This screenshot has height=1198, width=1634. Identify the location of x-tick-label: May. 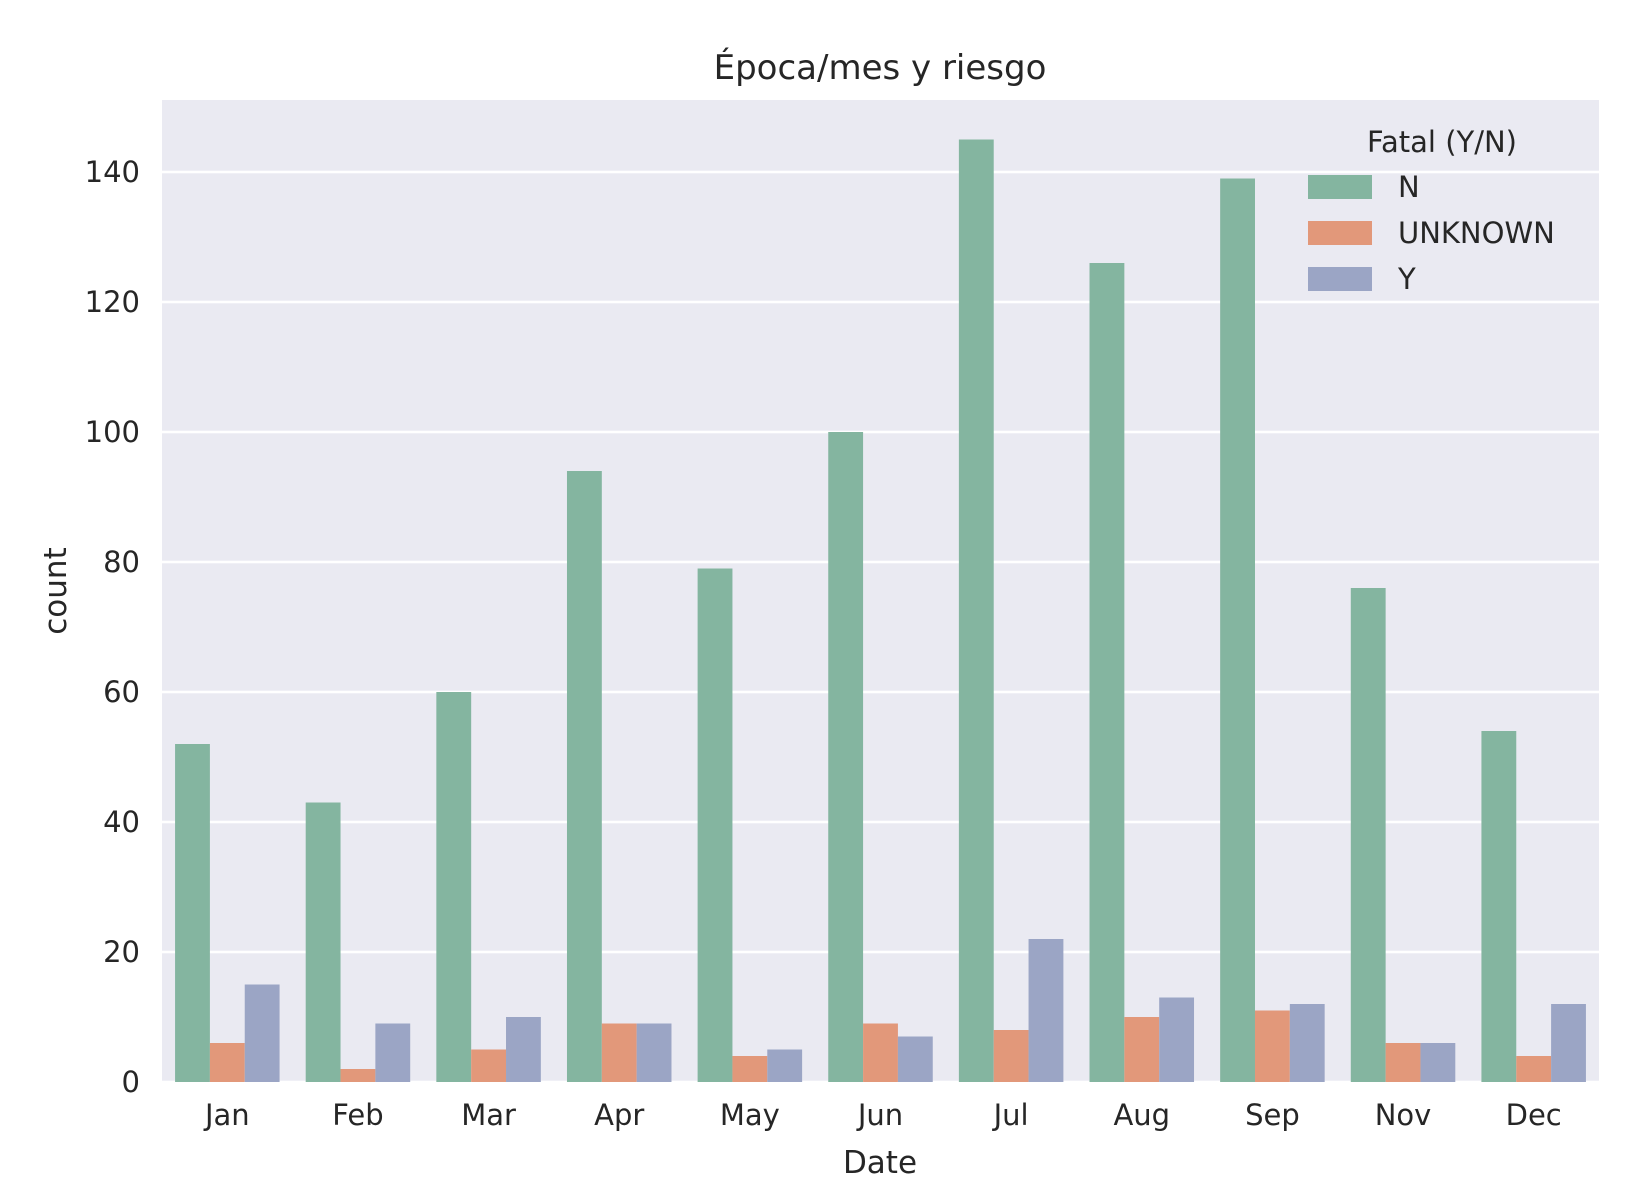
(750, 1115).